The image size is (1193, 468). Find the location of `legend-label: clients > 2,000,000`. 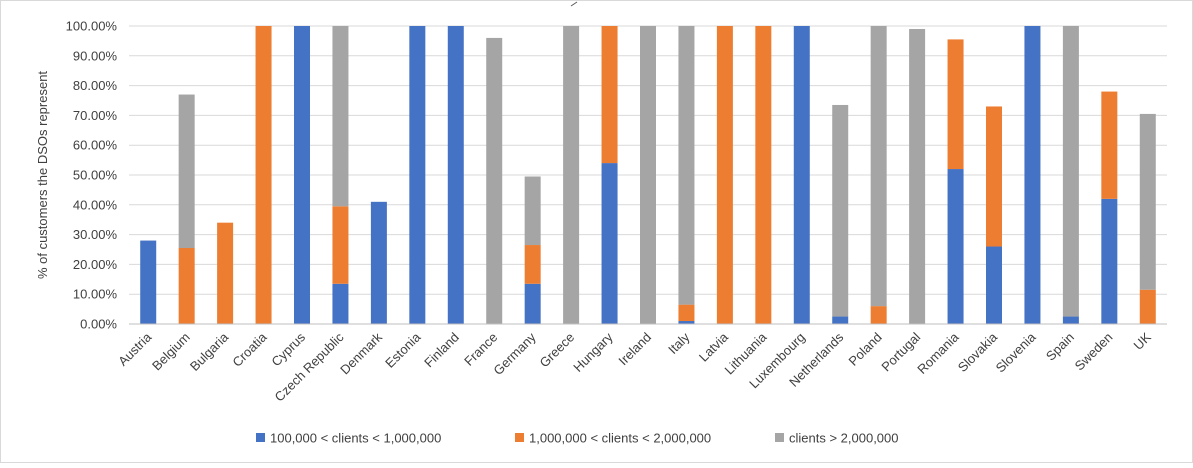

legend-label: clients > 2,000,000 is located at coordinates (844, 438).